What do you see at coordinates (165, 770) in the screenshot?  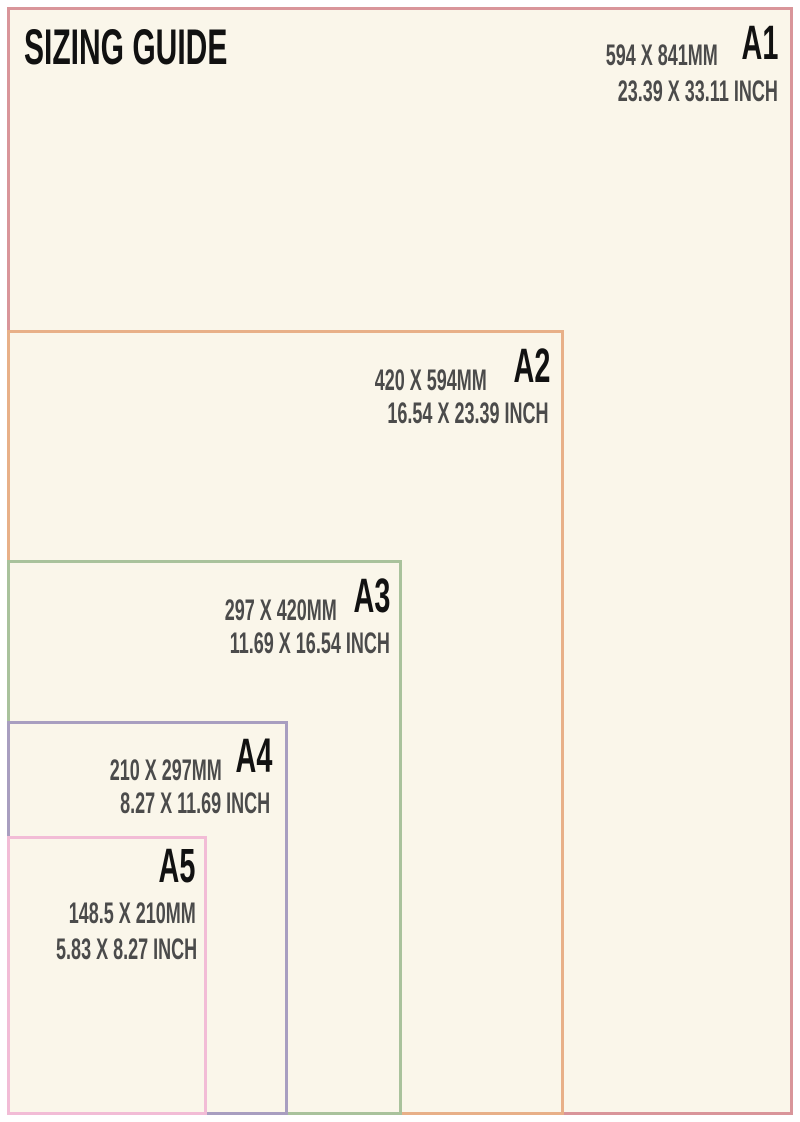 I see `a4-mm: 210 X 297MM` at bounding box center [165, 770].